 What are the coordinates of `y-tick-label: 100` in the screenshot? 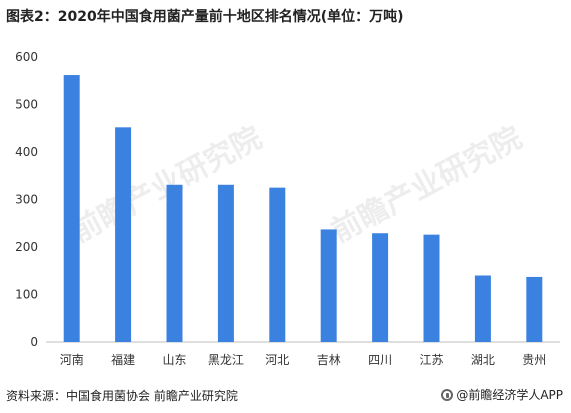 It's located at (26, 295).